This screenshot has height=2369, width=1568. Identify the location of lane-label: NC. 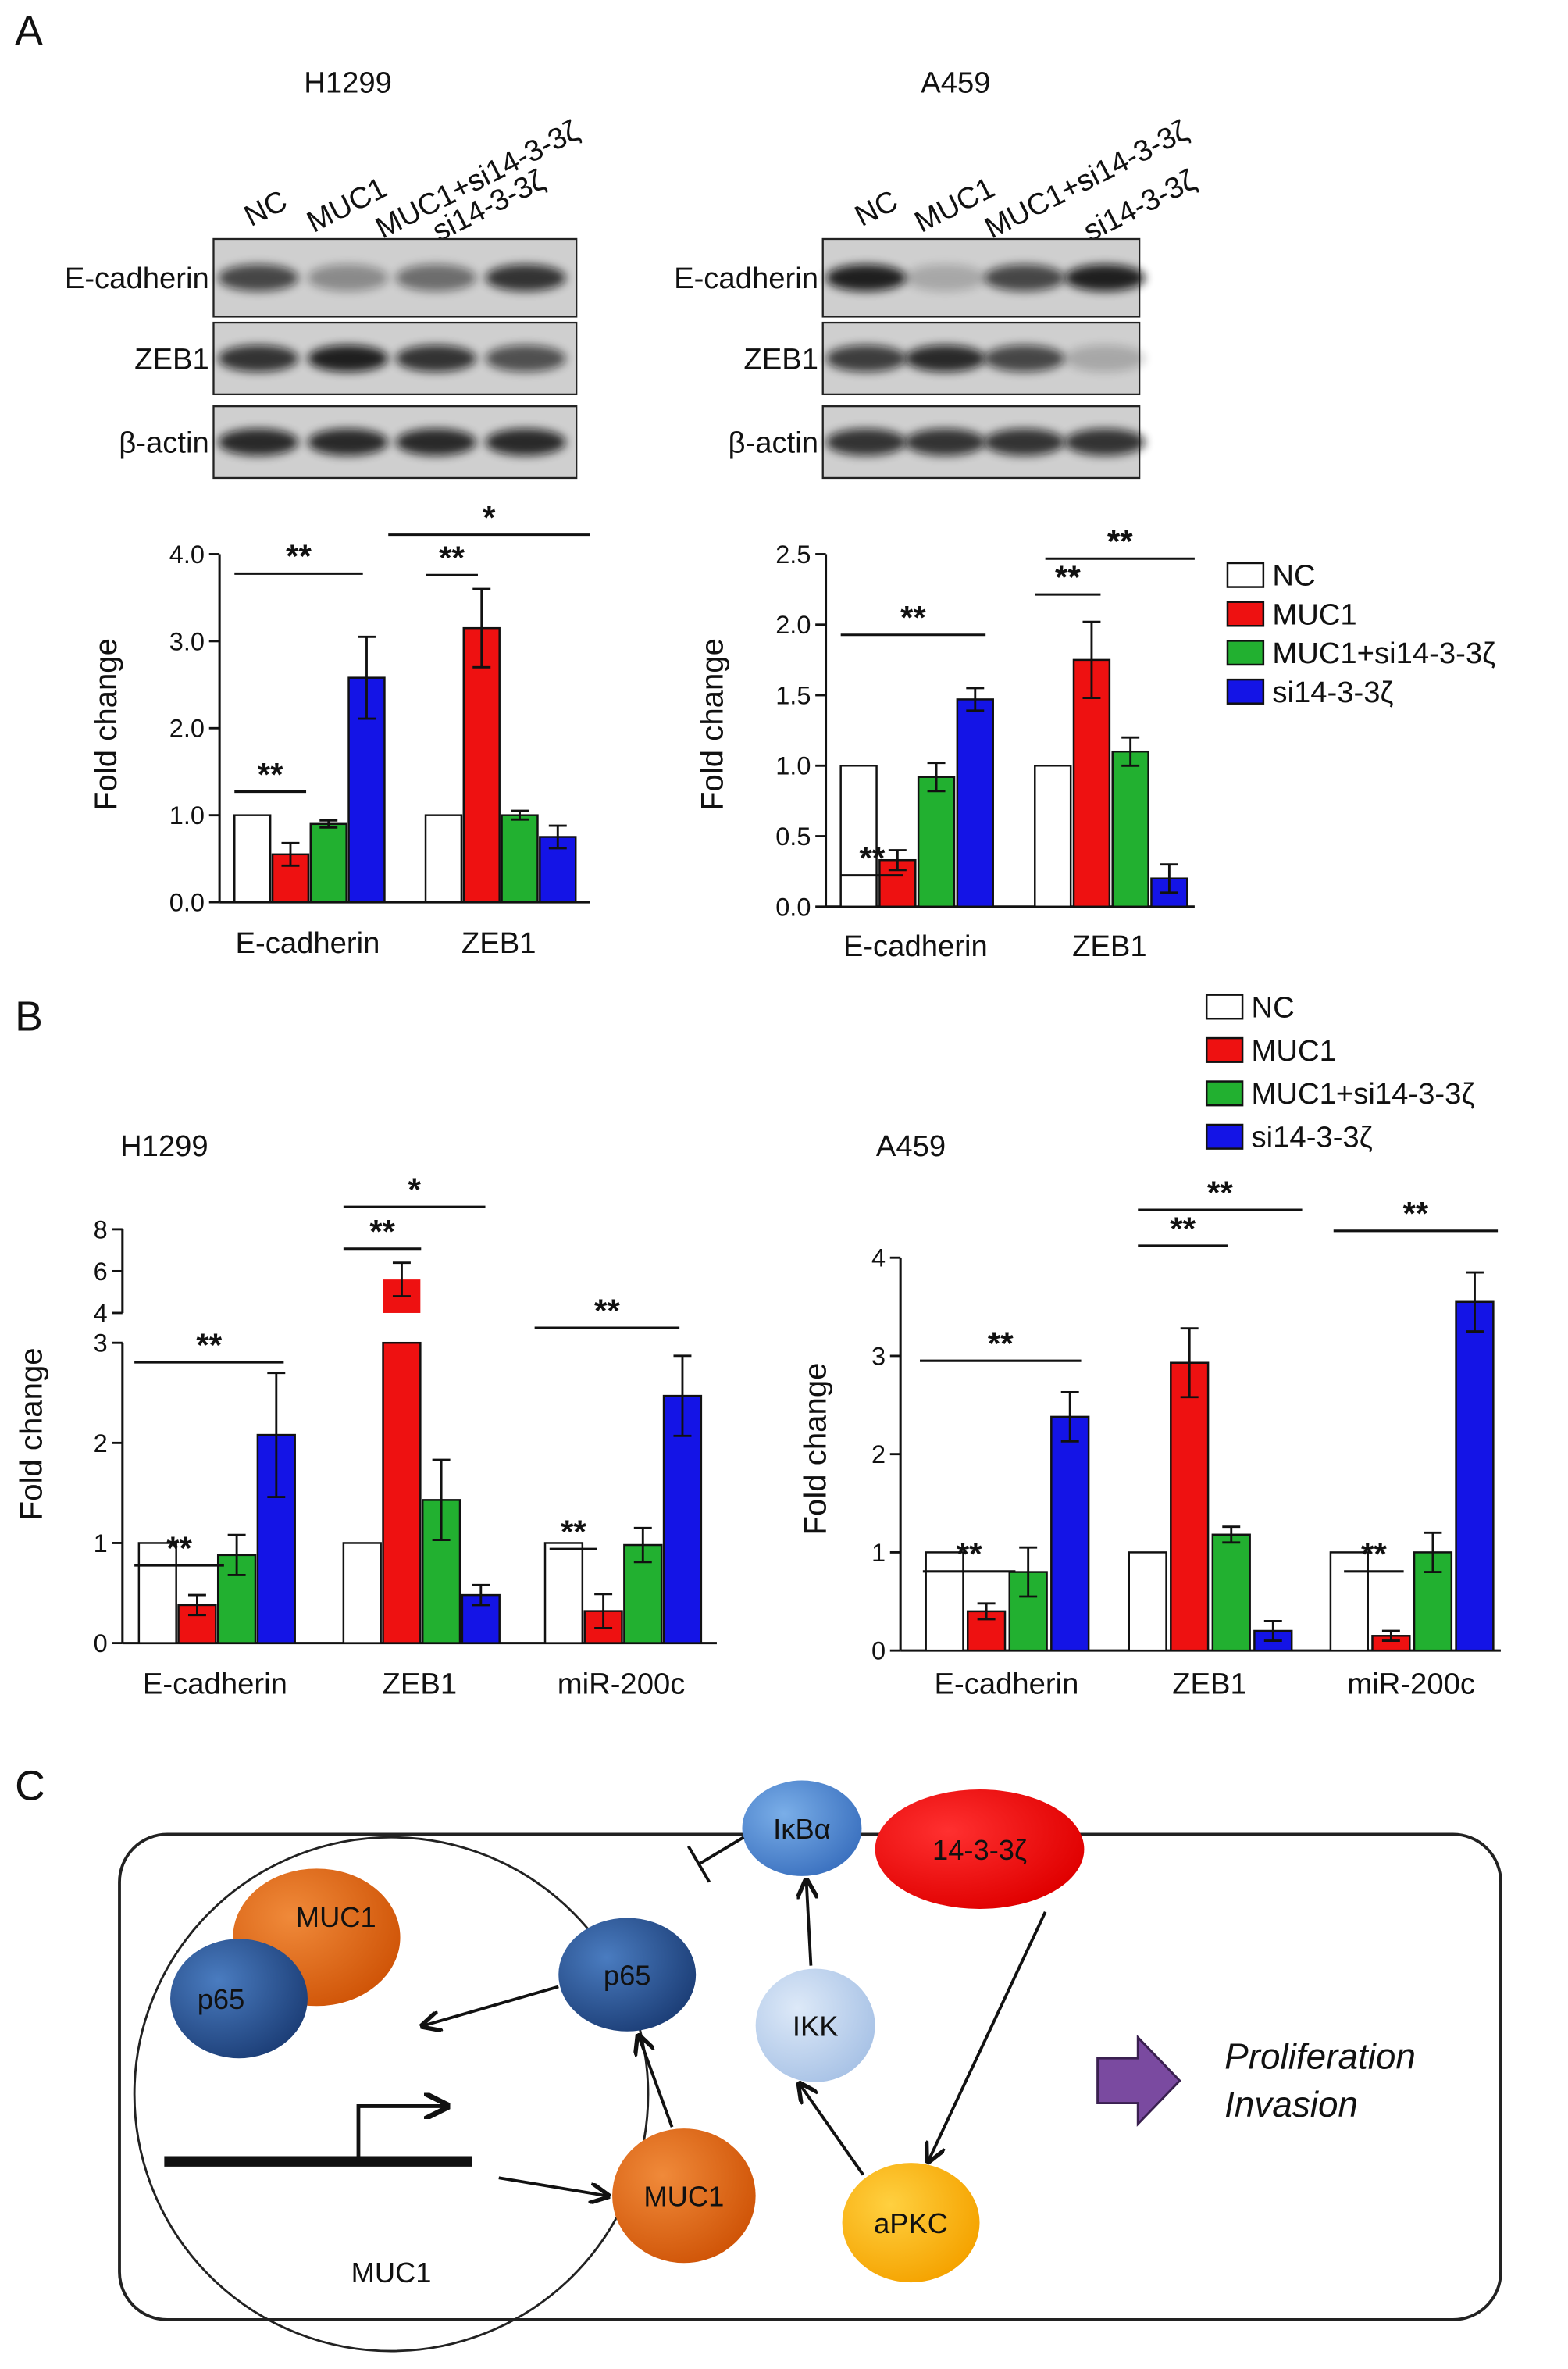
(266, 208).